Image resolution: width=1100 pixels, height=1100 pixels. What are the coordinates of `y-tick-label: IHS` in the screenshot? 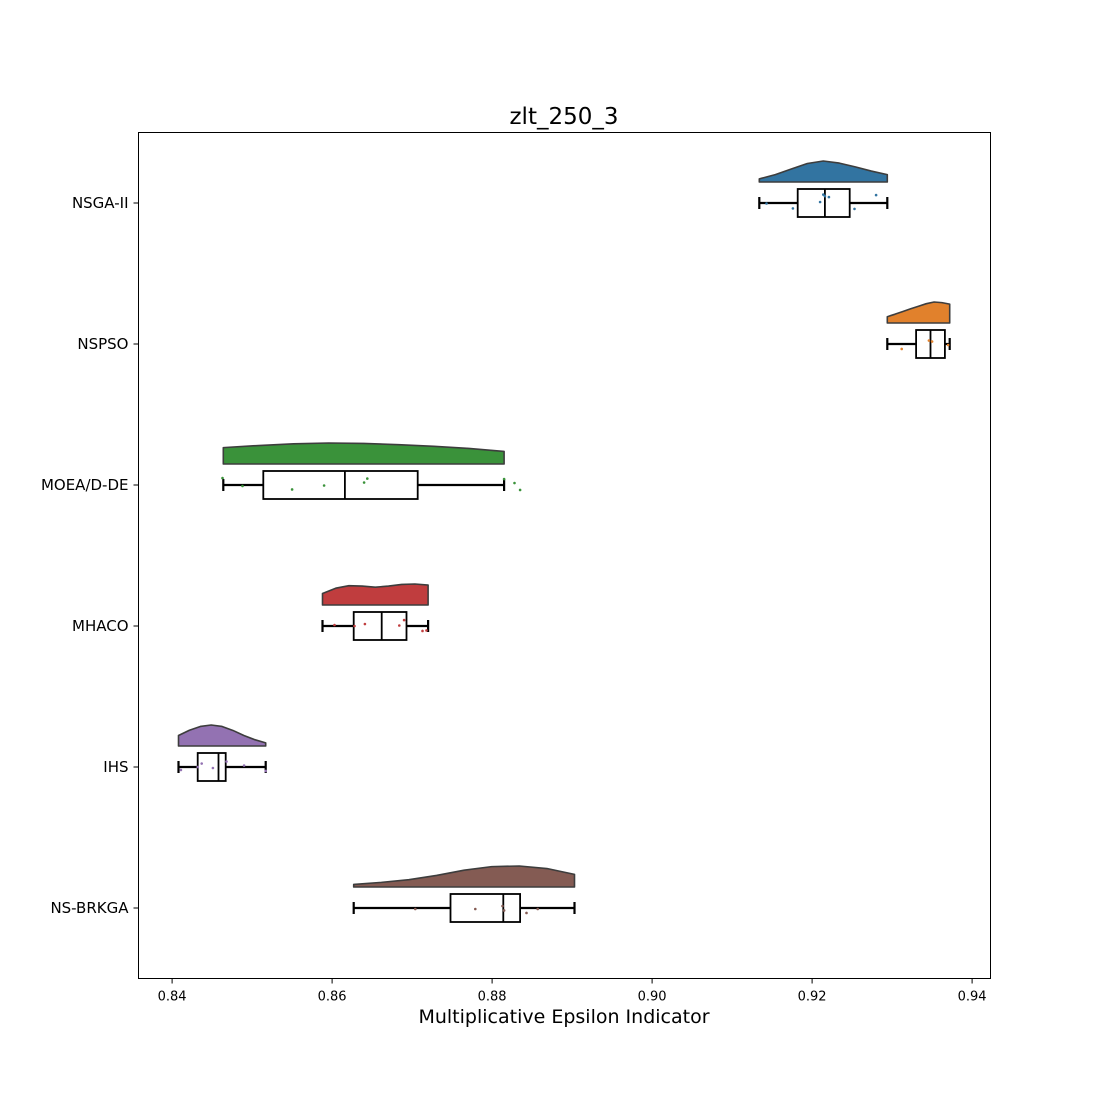 It's located at (115, 767).